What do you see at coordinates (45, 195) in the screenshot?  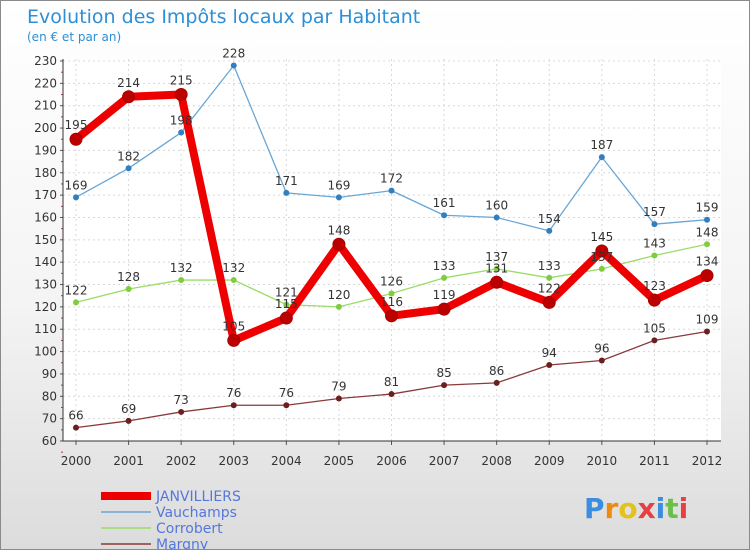 I see `y-tick-label: 170` at bounding box center [45, 195].